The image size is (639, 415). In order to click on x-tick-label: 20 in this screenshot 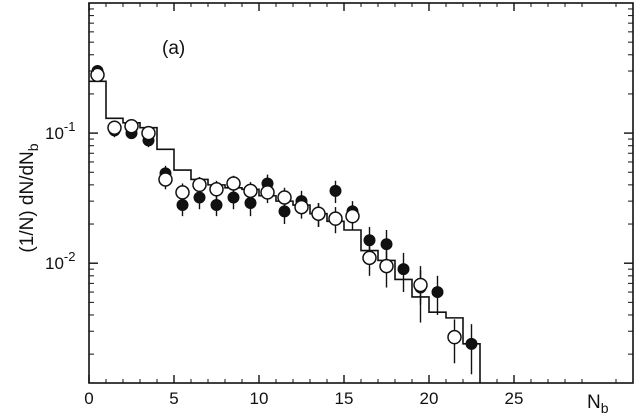, I will do `click(429, 398)`.